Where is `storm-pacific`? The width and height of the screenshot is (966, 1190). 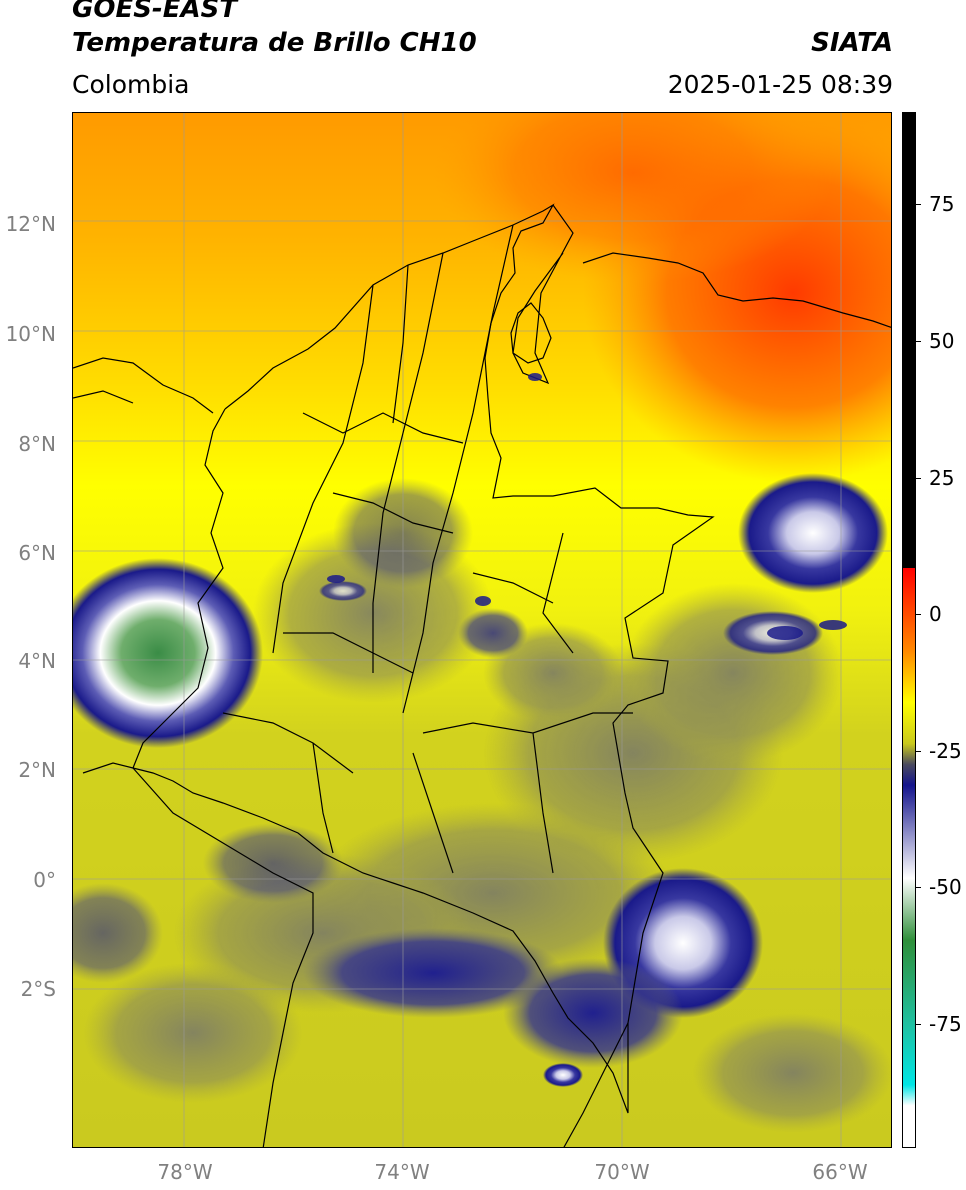
storm-pacific is located at coordinates (168, 653).